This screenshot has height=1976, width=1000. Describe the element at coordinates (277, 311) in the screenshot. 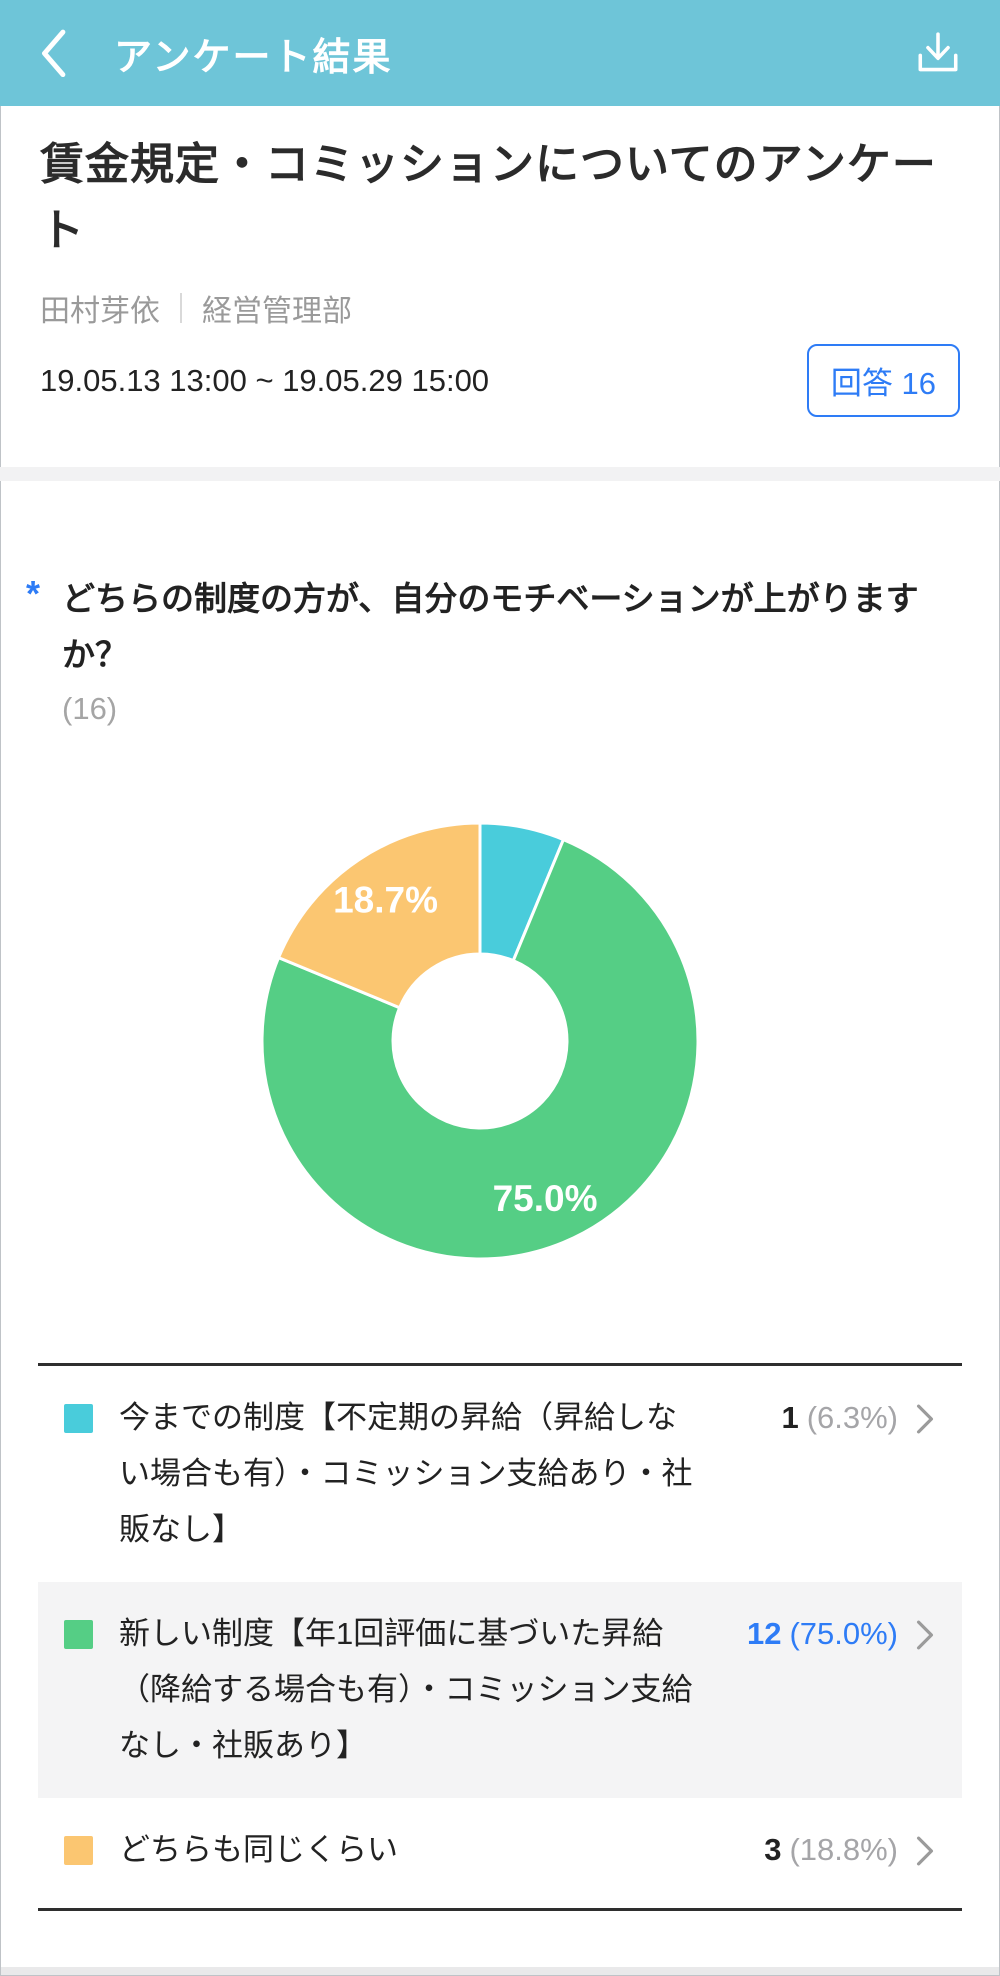

I see `department-name: 経営管理部` at that location.